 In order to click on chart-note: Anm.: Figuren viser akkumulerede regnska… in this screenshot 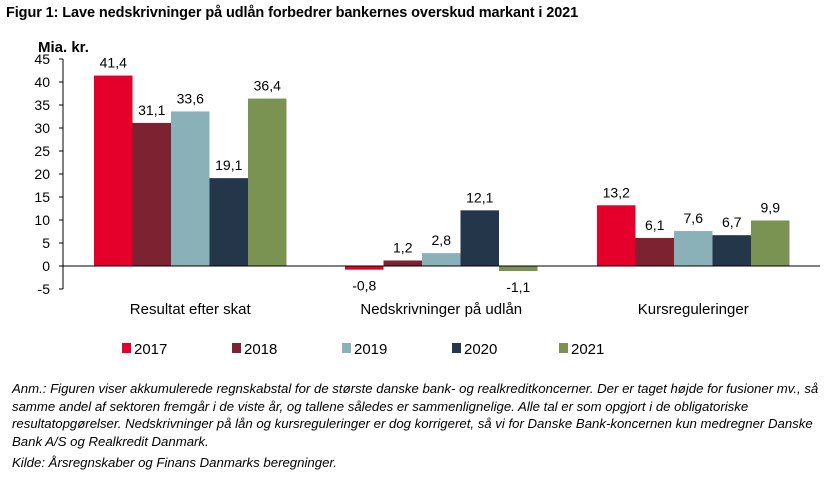, I will do `click(415, 415)`.